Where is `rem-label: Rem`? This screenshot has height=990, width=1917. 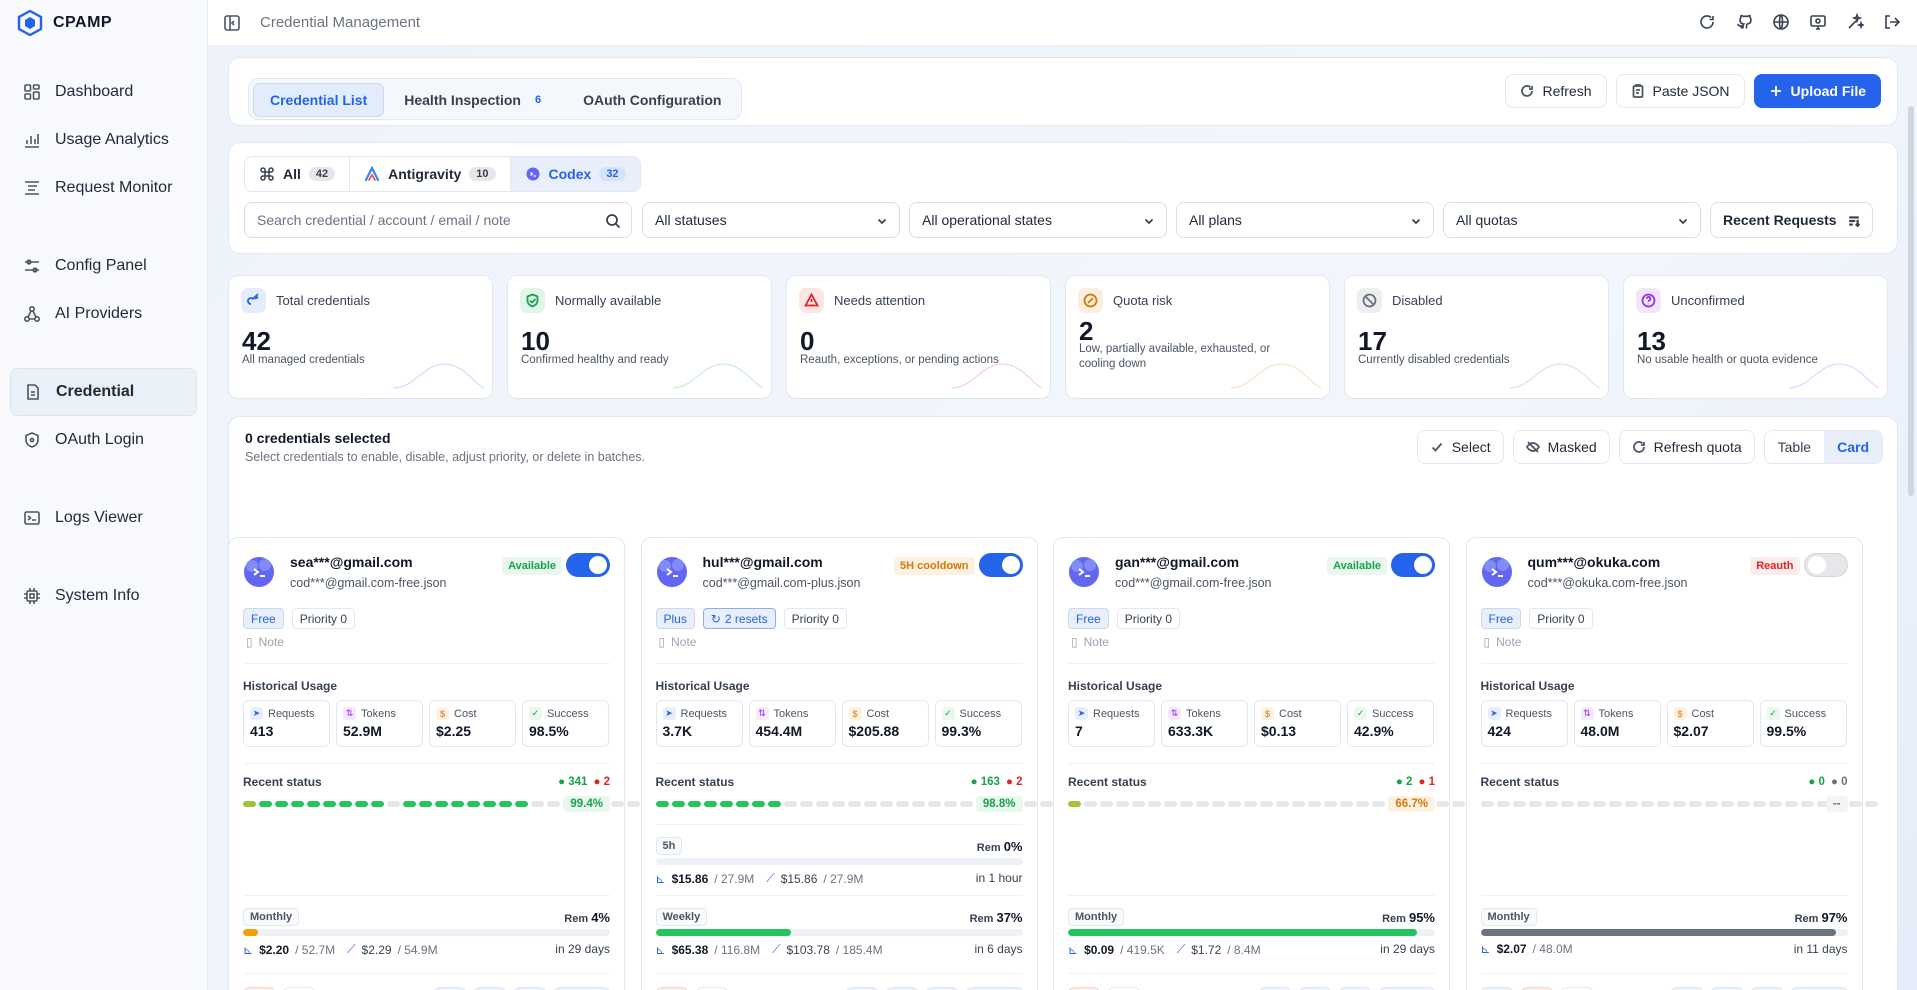 rem-label: Rem is located at coordinates (1394, 919).